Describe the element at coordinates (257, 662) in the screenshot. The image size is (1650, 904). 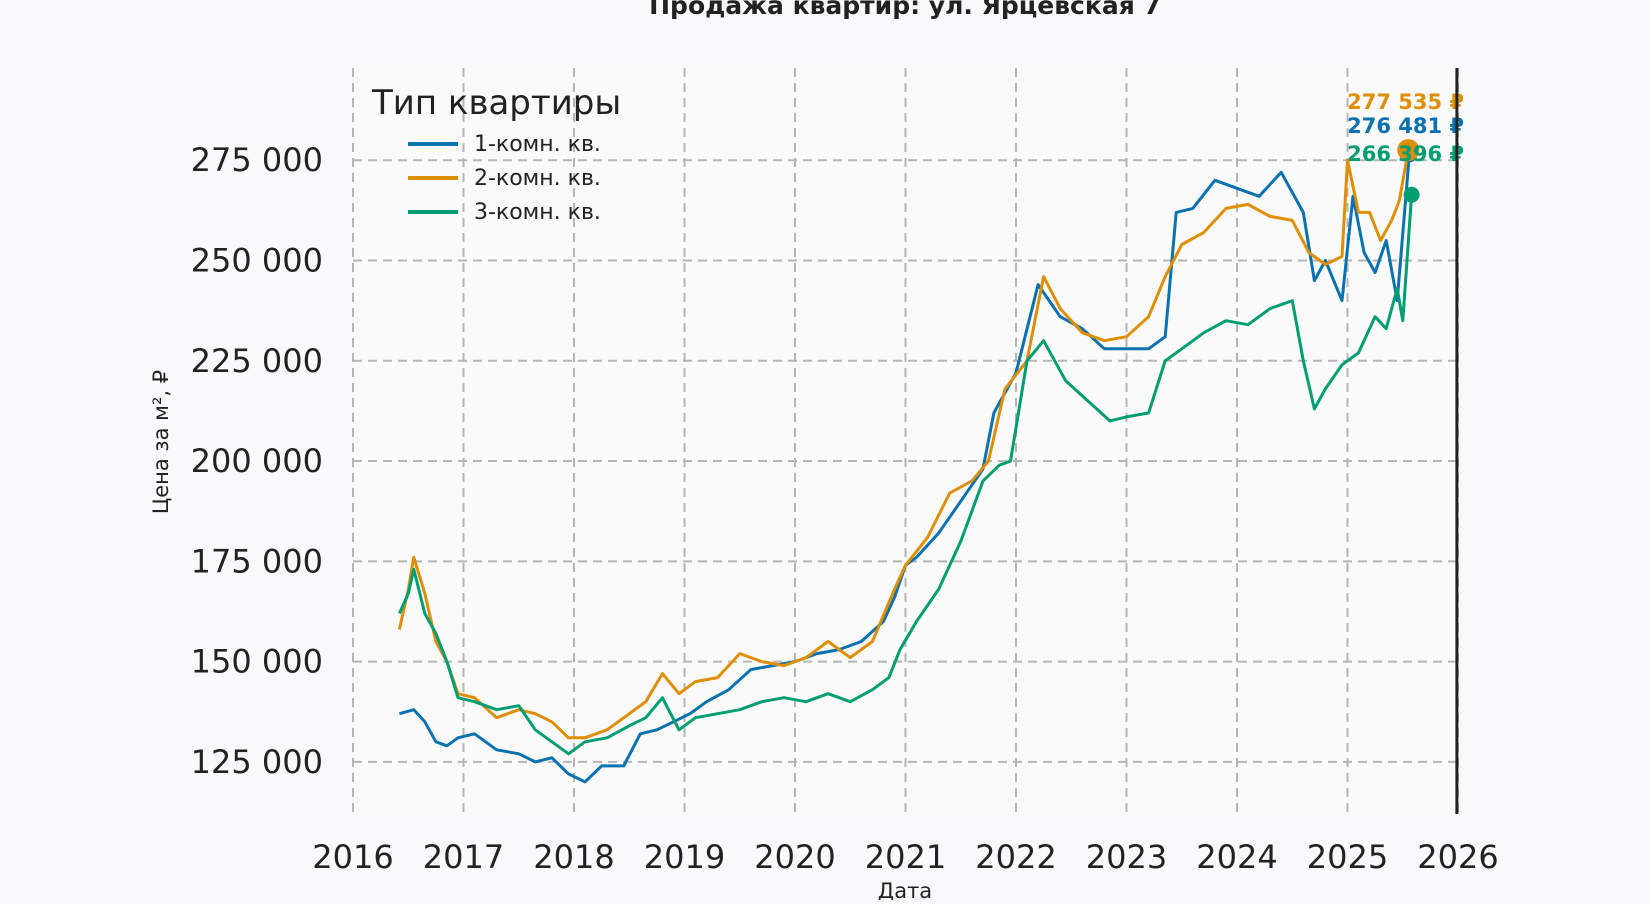
I see `y-tick-label: 150 000` at that location.